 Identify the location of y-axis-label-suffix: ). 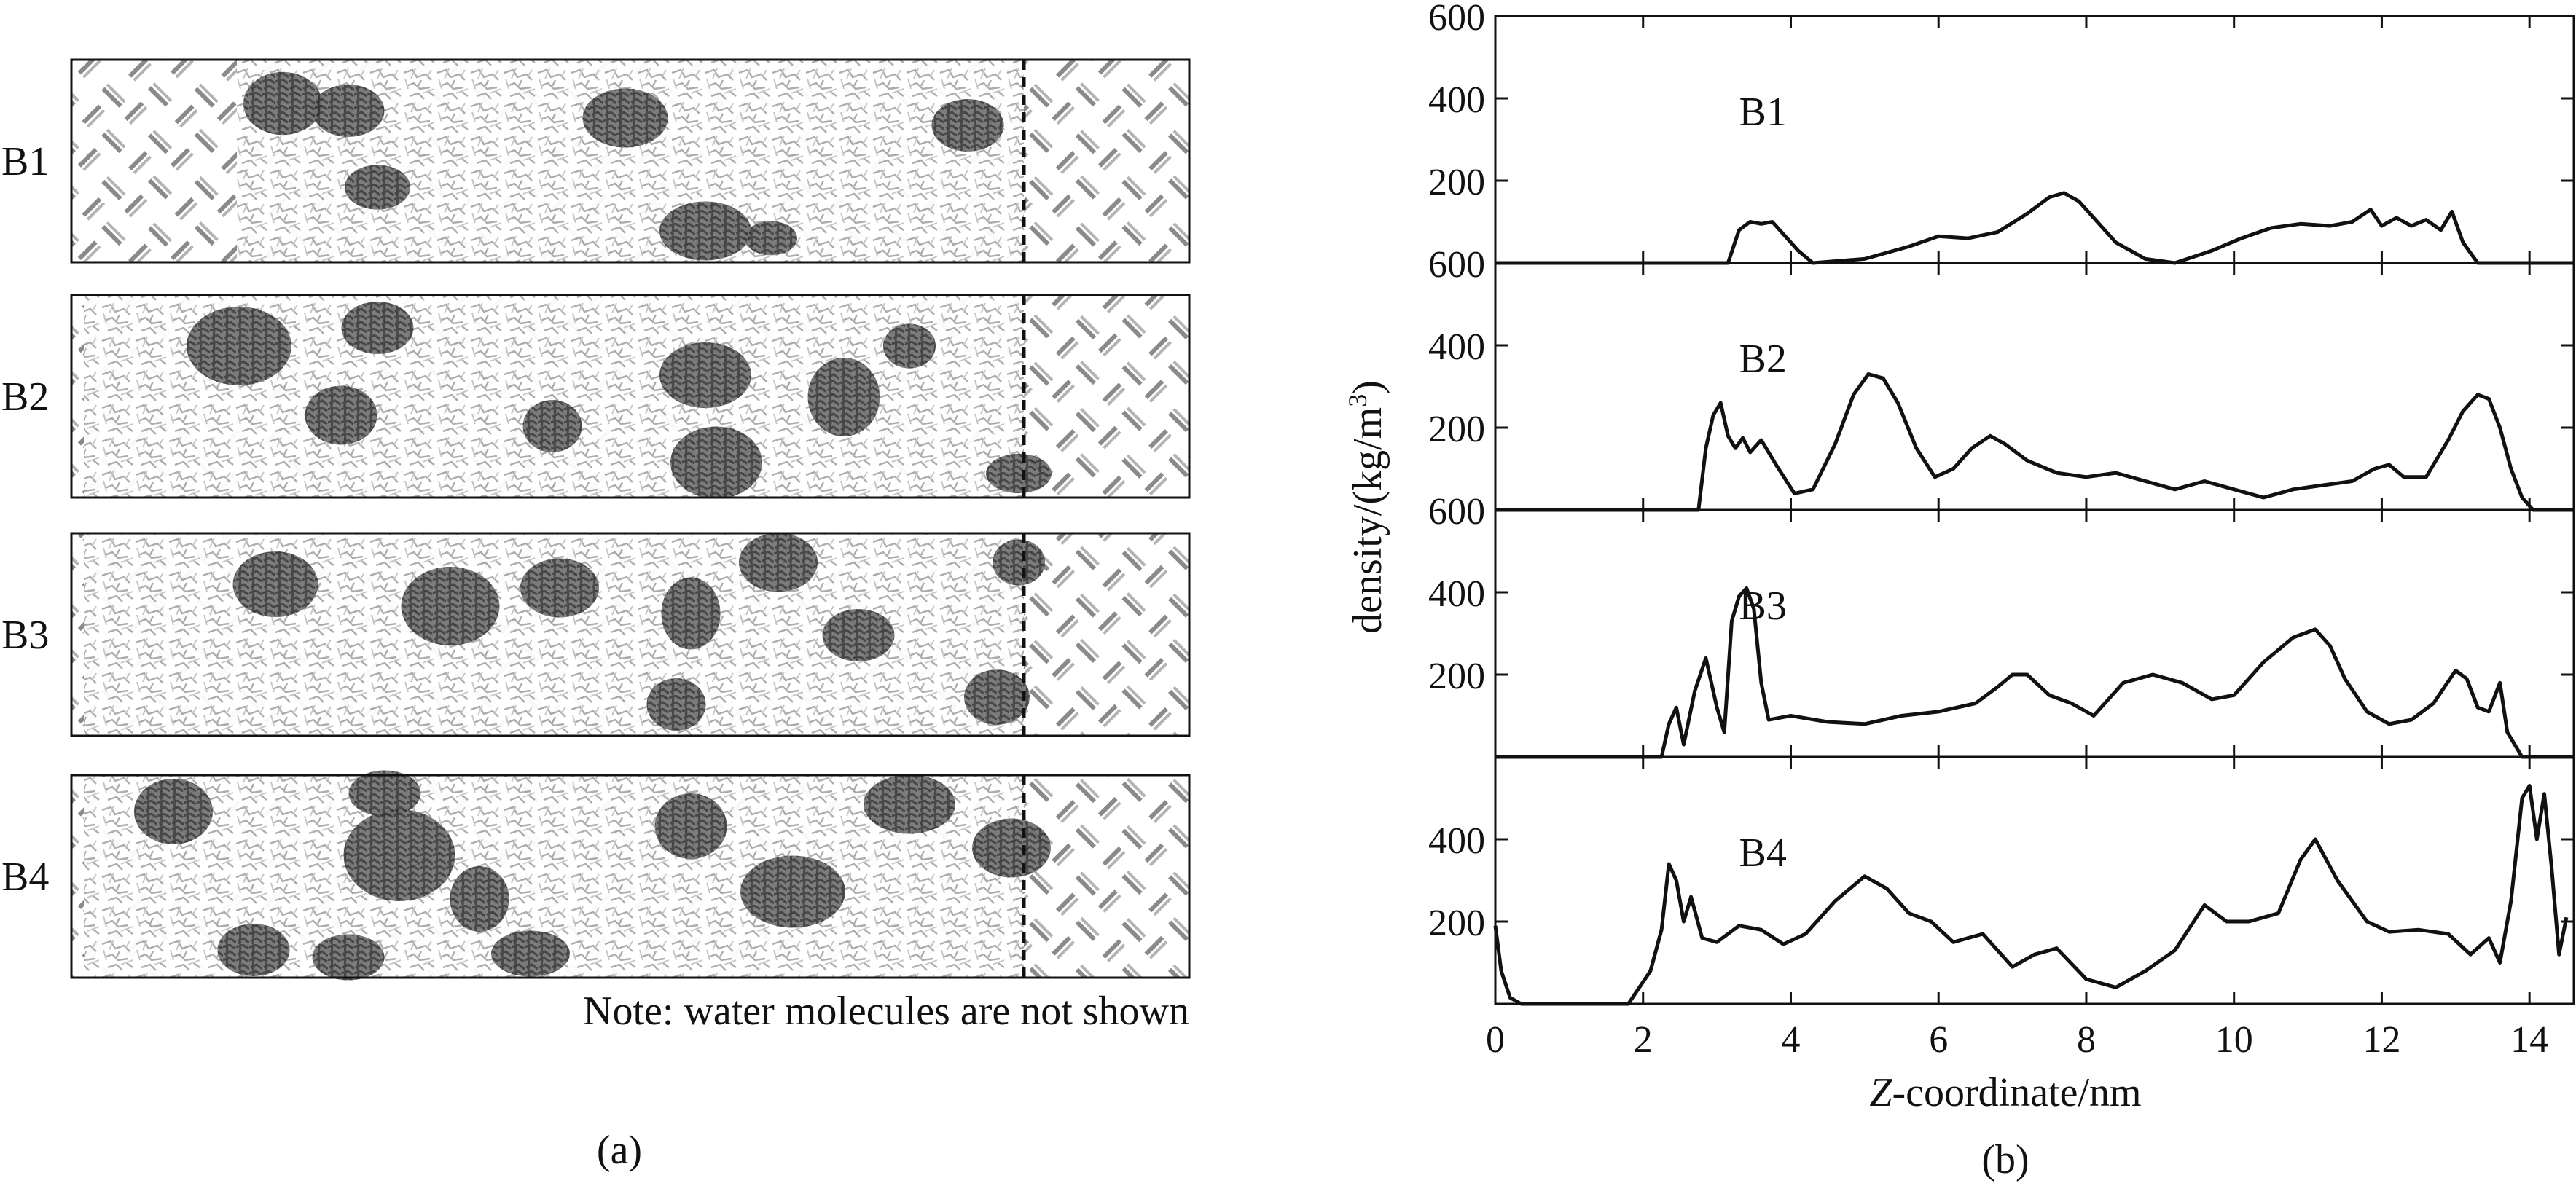
(1367, 387).